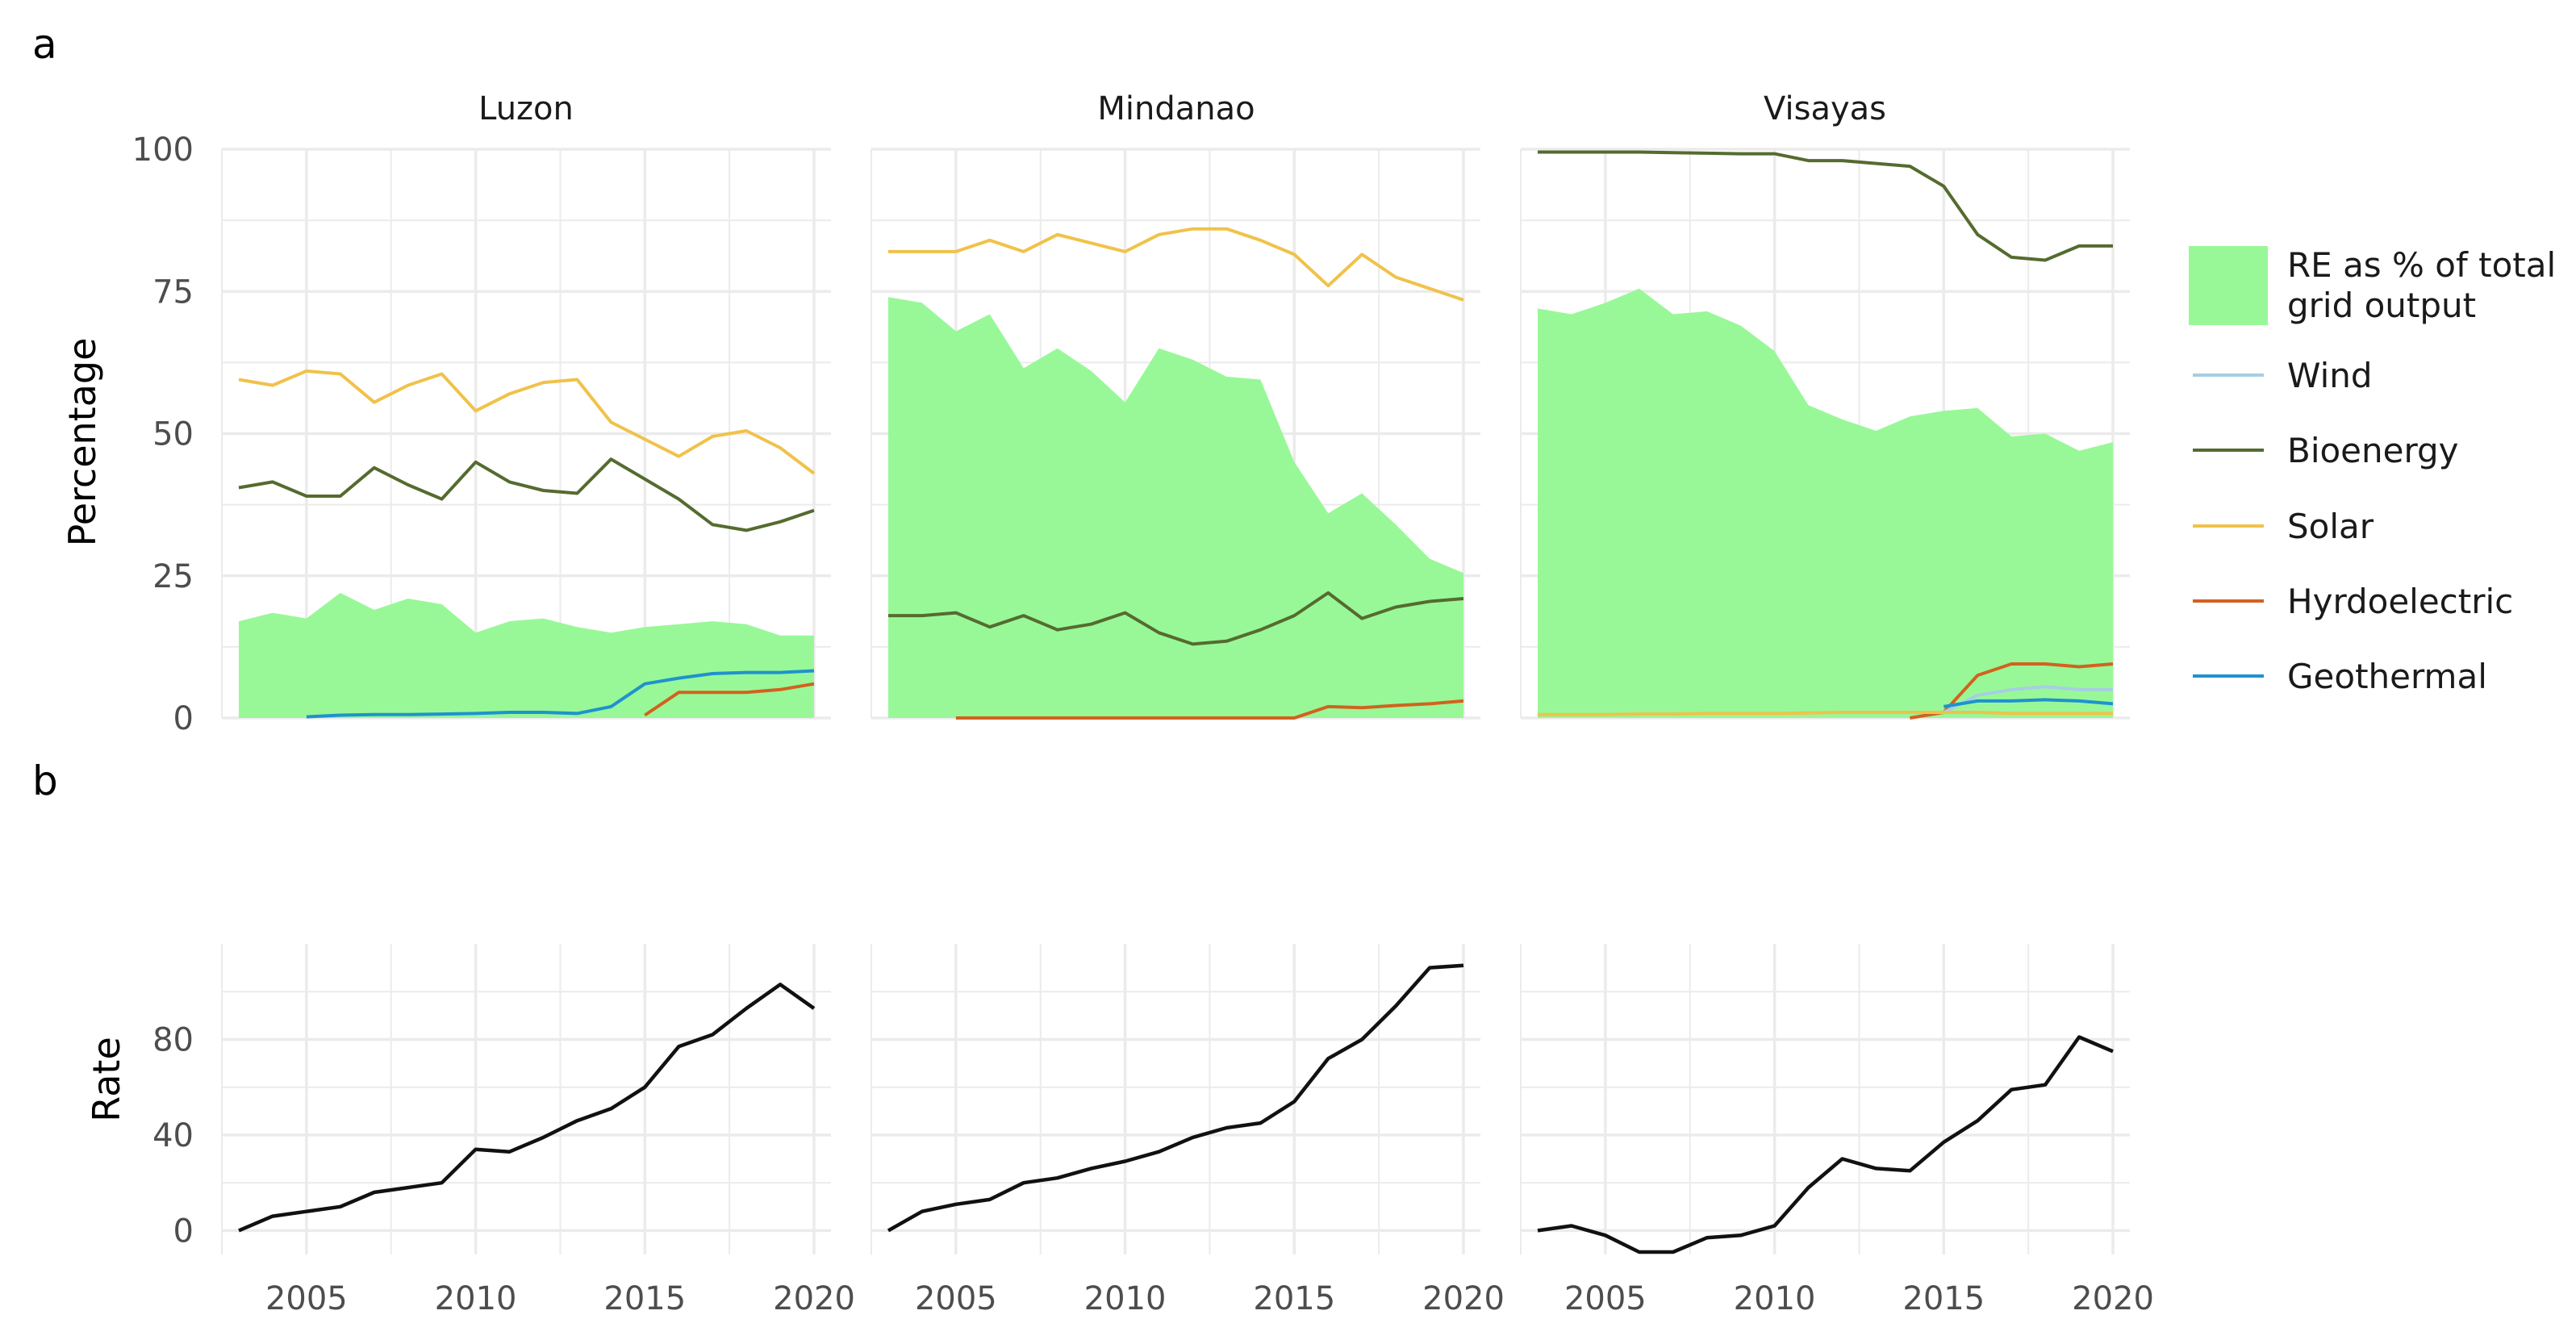 Image resolution: width=2576 pixels, height=1344 pixels. Describe the element at coordinates (1210, 709) in the screenshot. I see `hydroelectric-line-mindanao` at that location.